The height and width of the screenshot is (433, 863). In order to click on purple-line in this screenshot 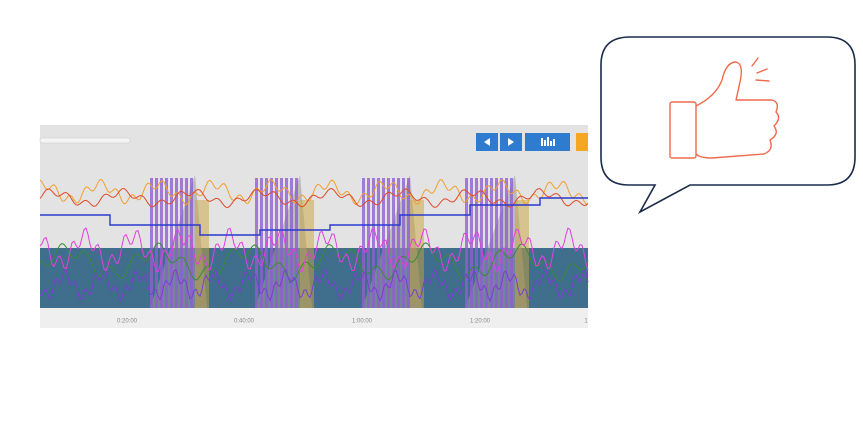, I will do `click(314, 285)`.